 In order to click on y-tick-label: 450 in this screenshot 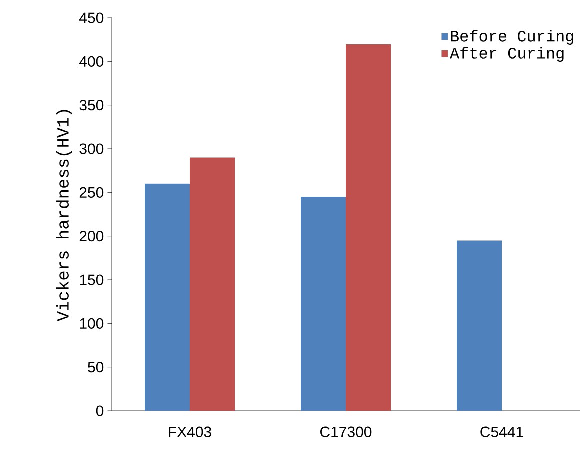, I will do `click(92, 18)`.